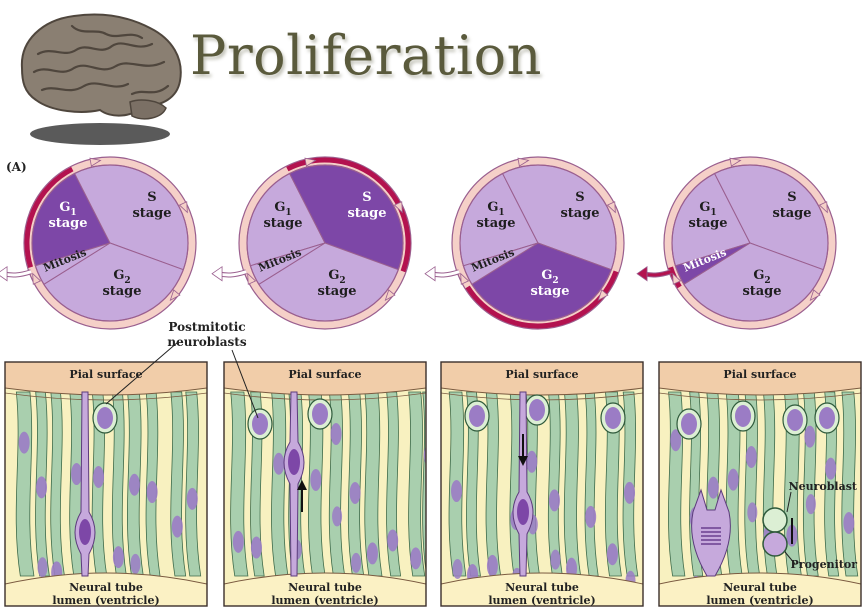  Describe the element at coordinates (824, 564) in the screenshot. I see `progenitor-annotation: Progenitor` at that location.